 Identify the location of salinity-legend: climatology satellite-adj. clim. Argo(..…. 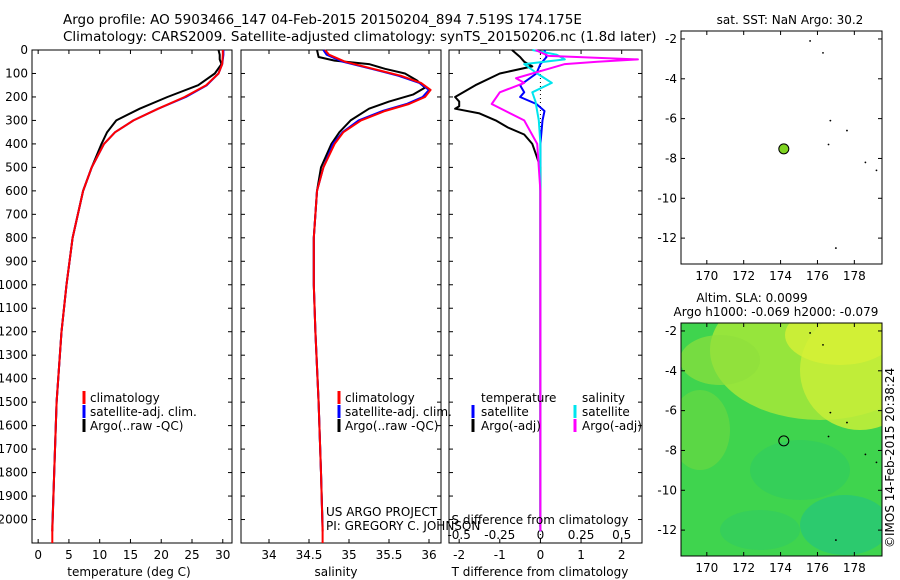
(394, 412).